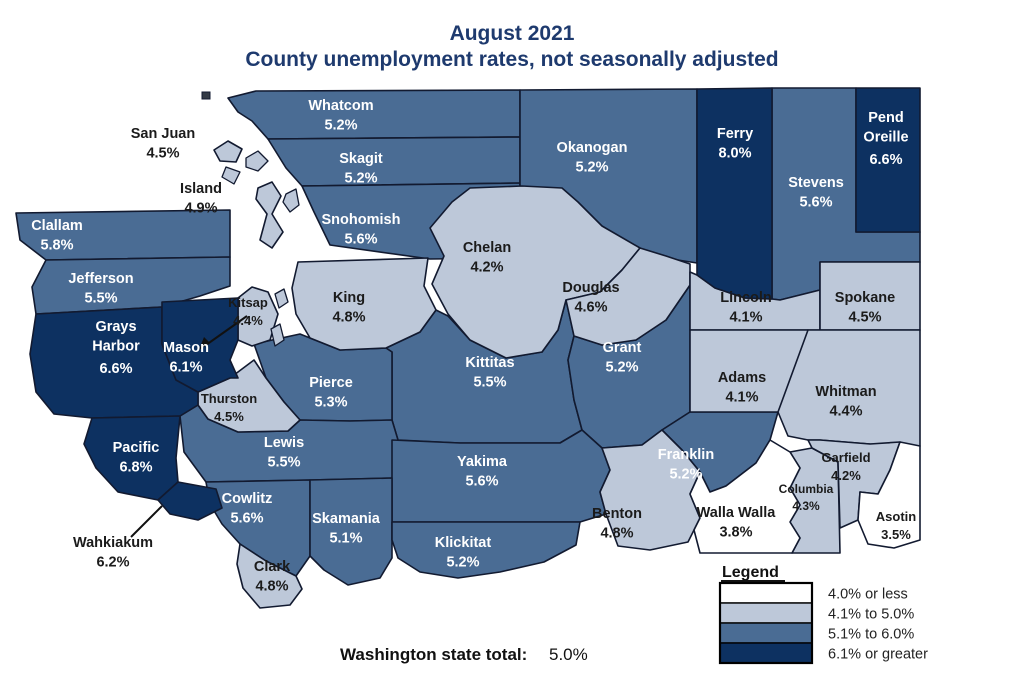 The image size is (1024, 682). Describe the element at coordinates (136, 458) in the screenshot. I see `county-label-pacific: Pacific 6.8%` at that location.